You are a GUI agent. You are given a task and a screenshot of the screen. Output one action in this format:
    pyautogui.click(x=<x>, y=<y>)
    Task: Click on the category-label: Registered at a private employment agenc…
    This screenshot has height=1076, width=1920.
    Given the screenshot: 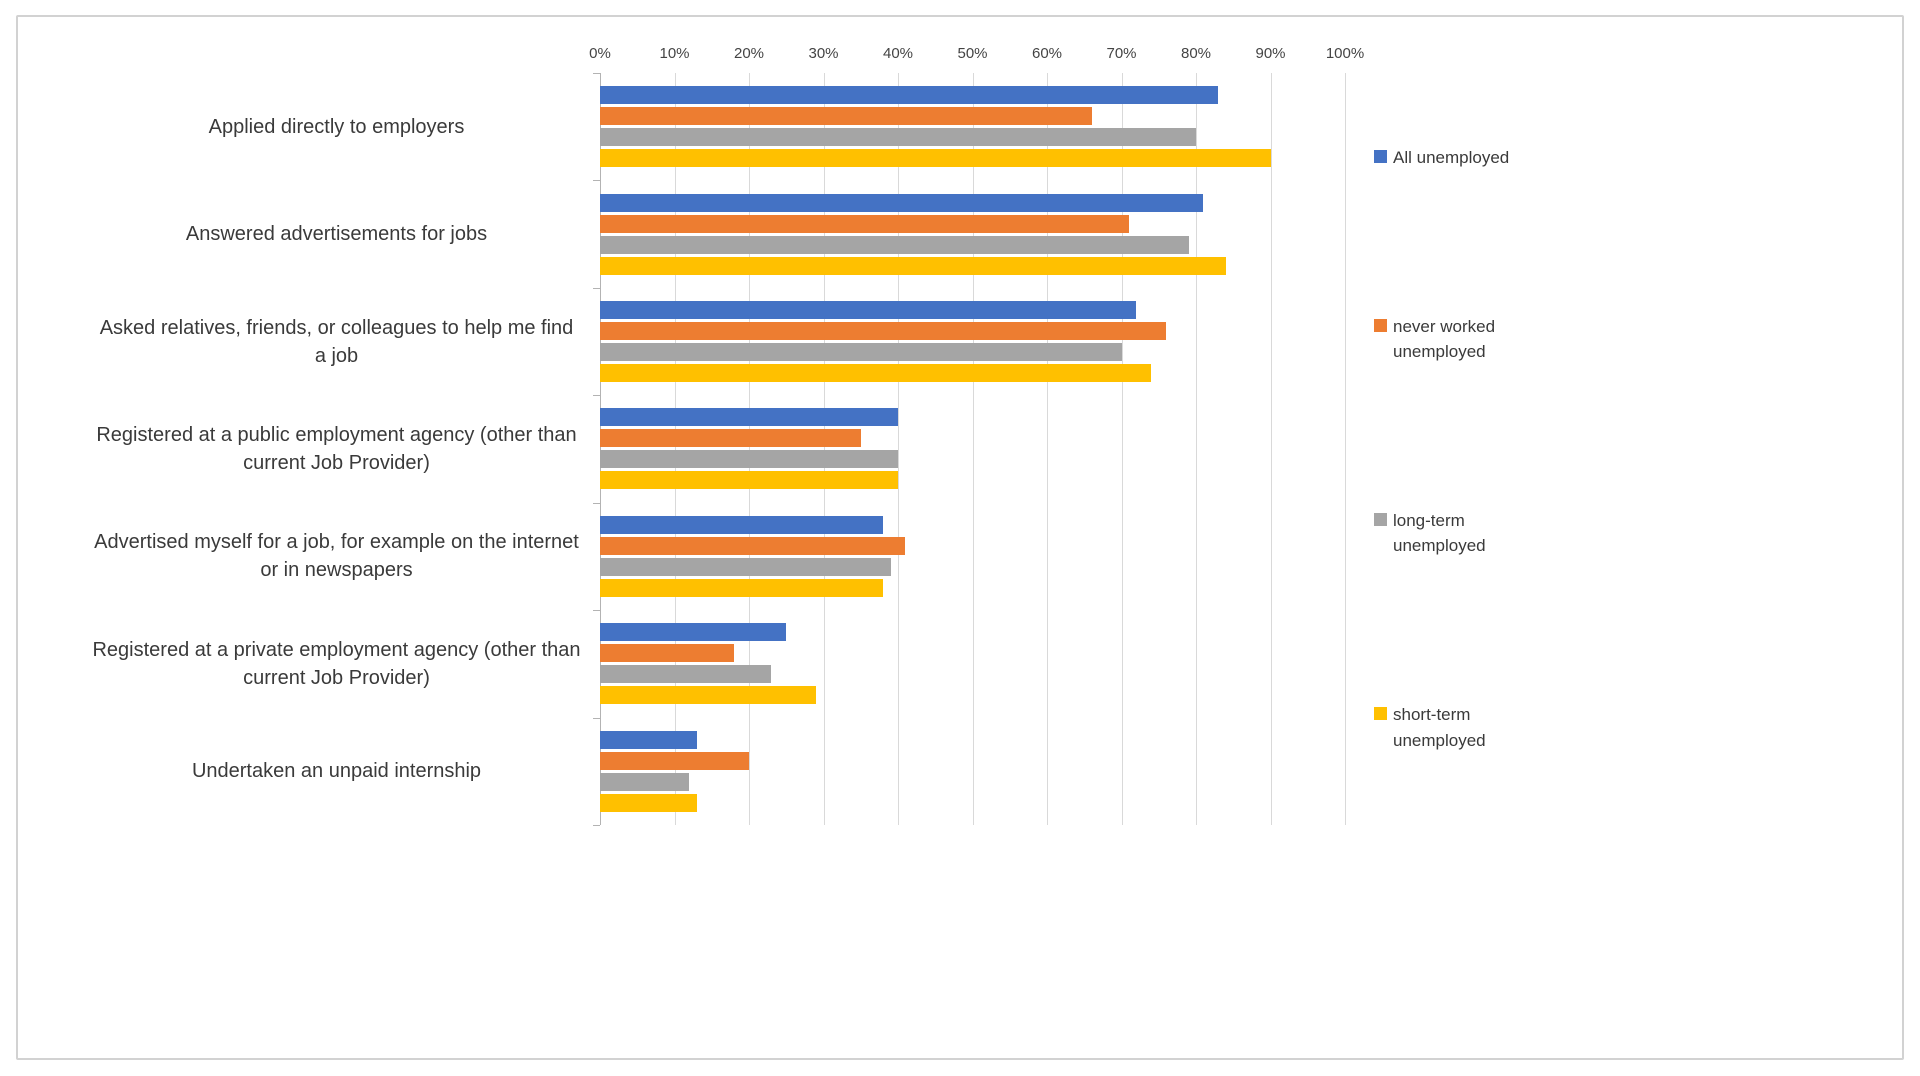 What is the action you would take?
    pyautogui.click(x=336, y=663)
    